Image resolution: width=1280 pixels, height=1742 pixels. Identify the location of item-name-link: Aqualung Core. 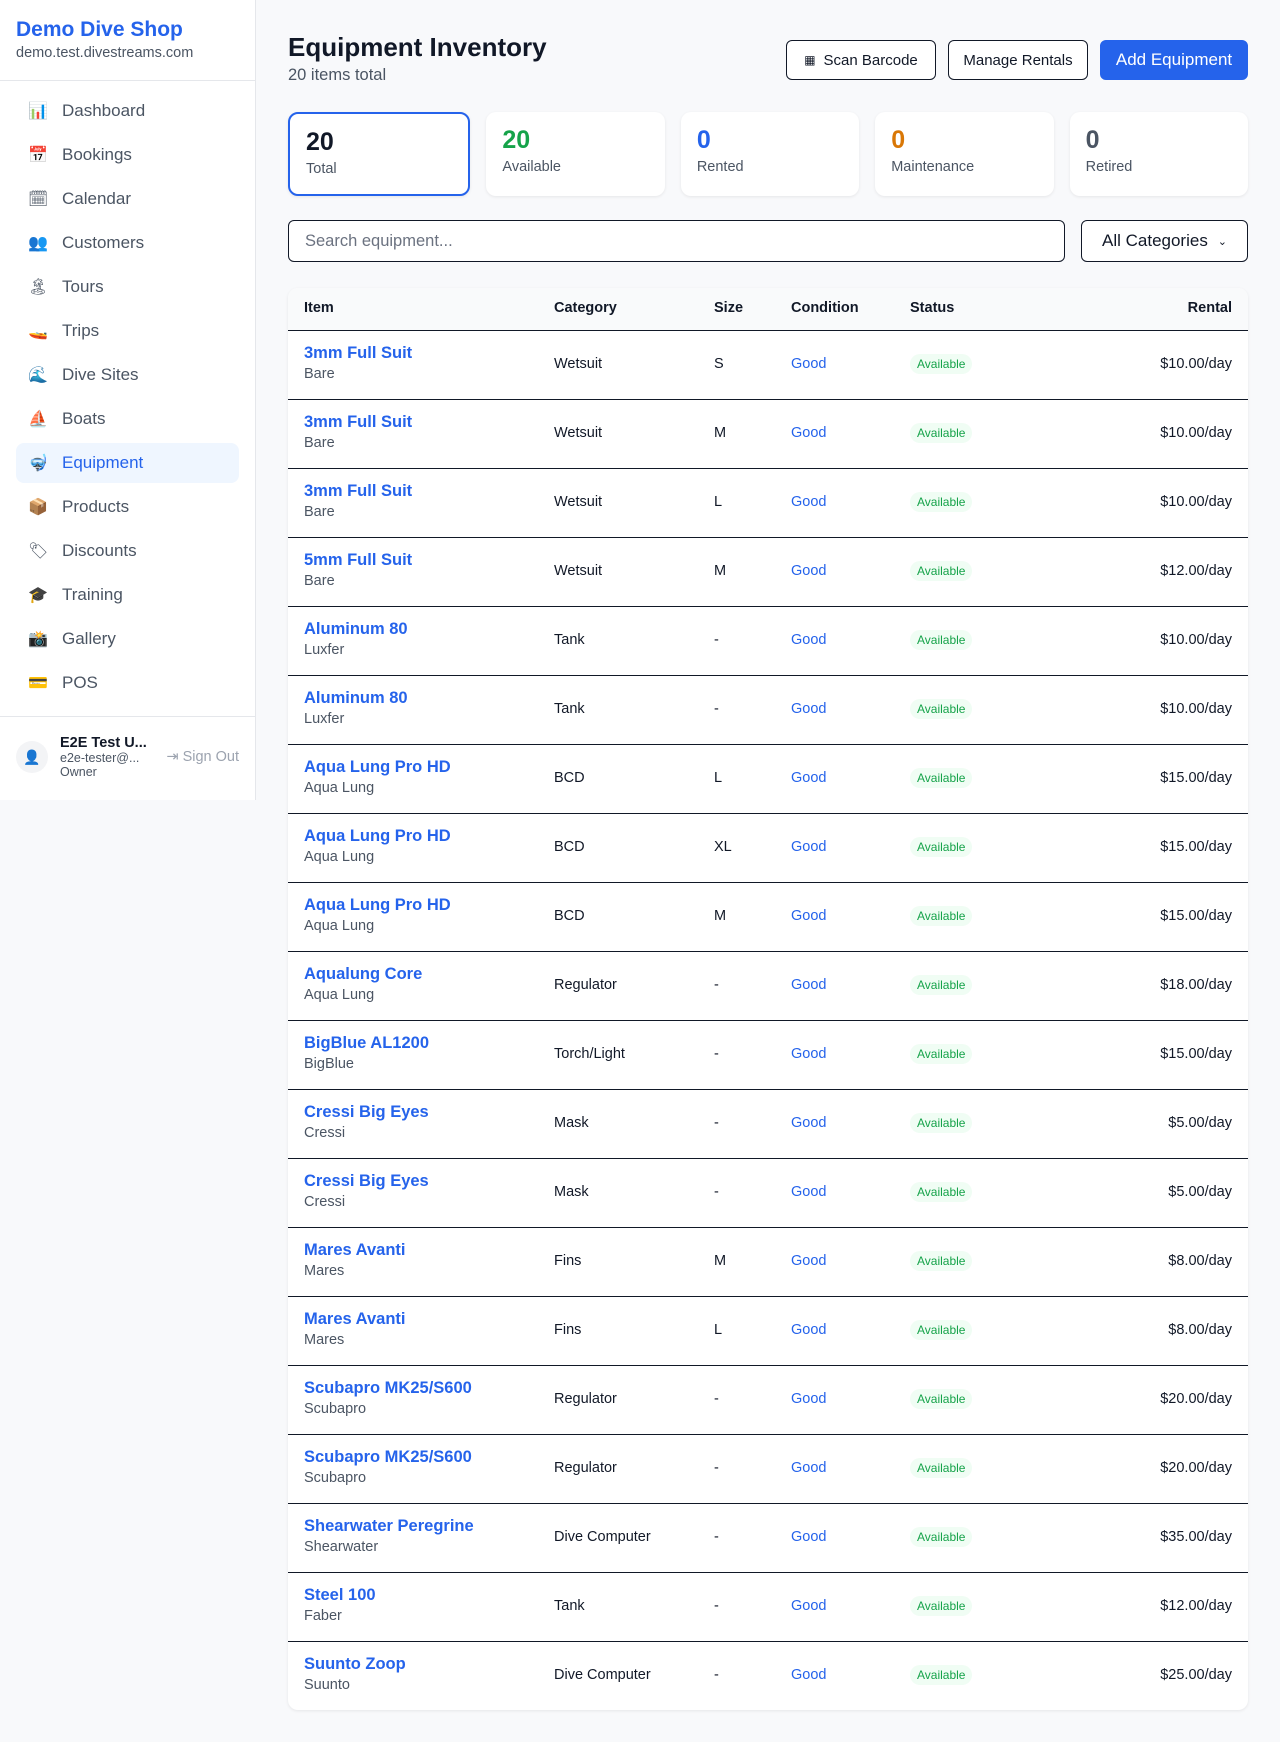
(363, 974).